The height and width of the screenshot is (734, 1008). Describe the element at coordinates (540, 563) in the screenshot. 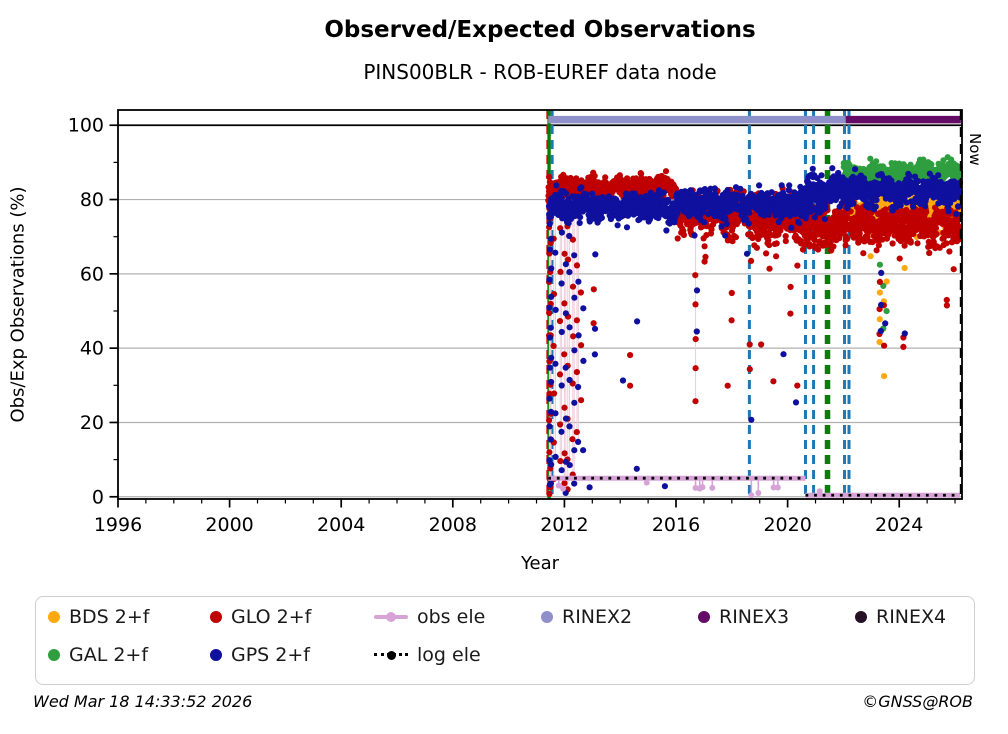

I see `x-axis-label: Year` at that location.